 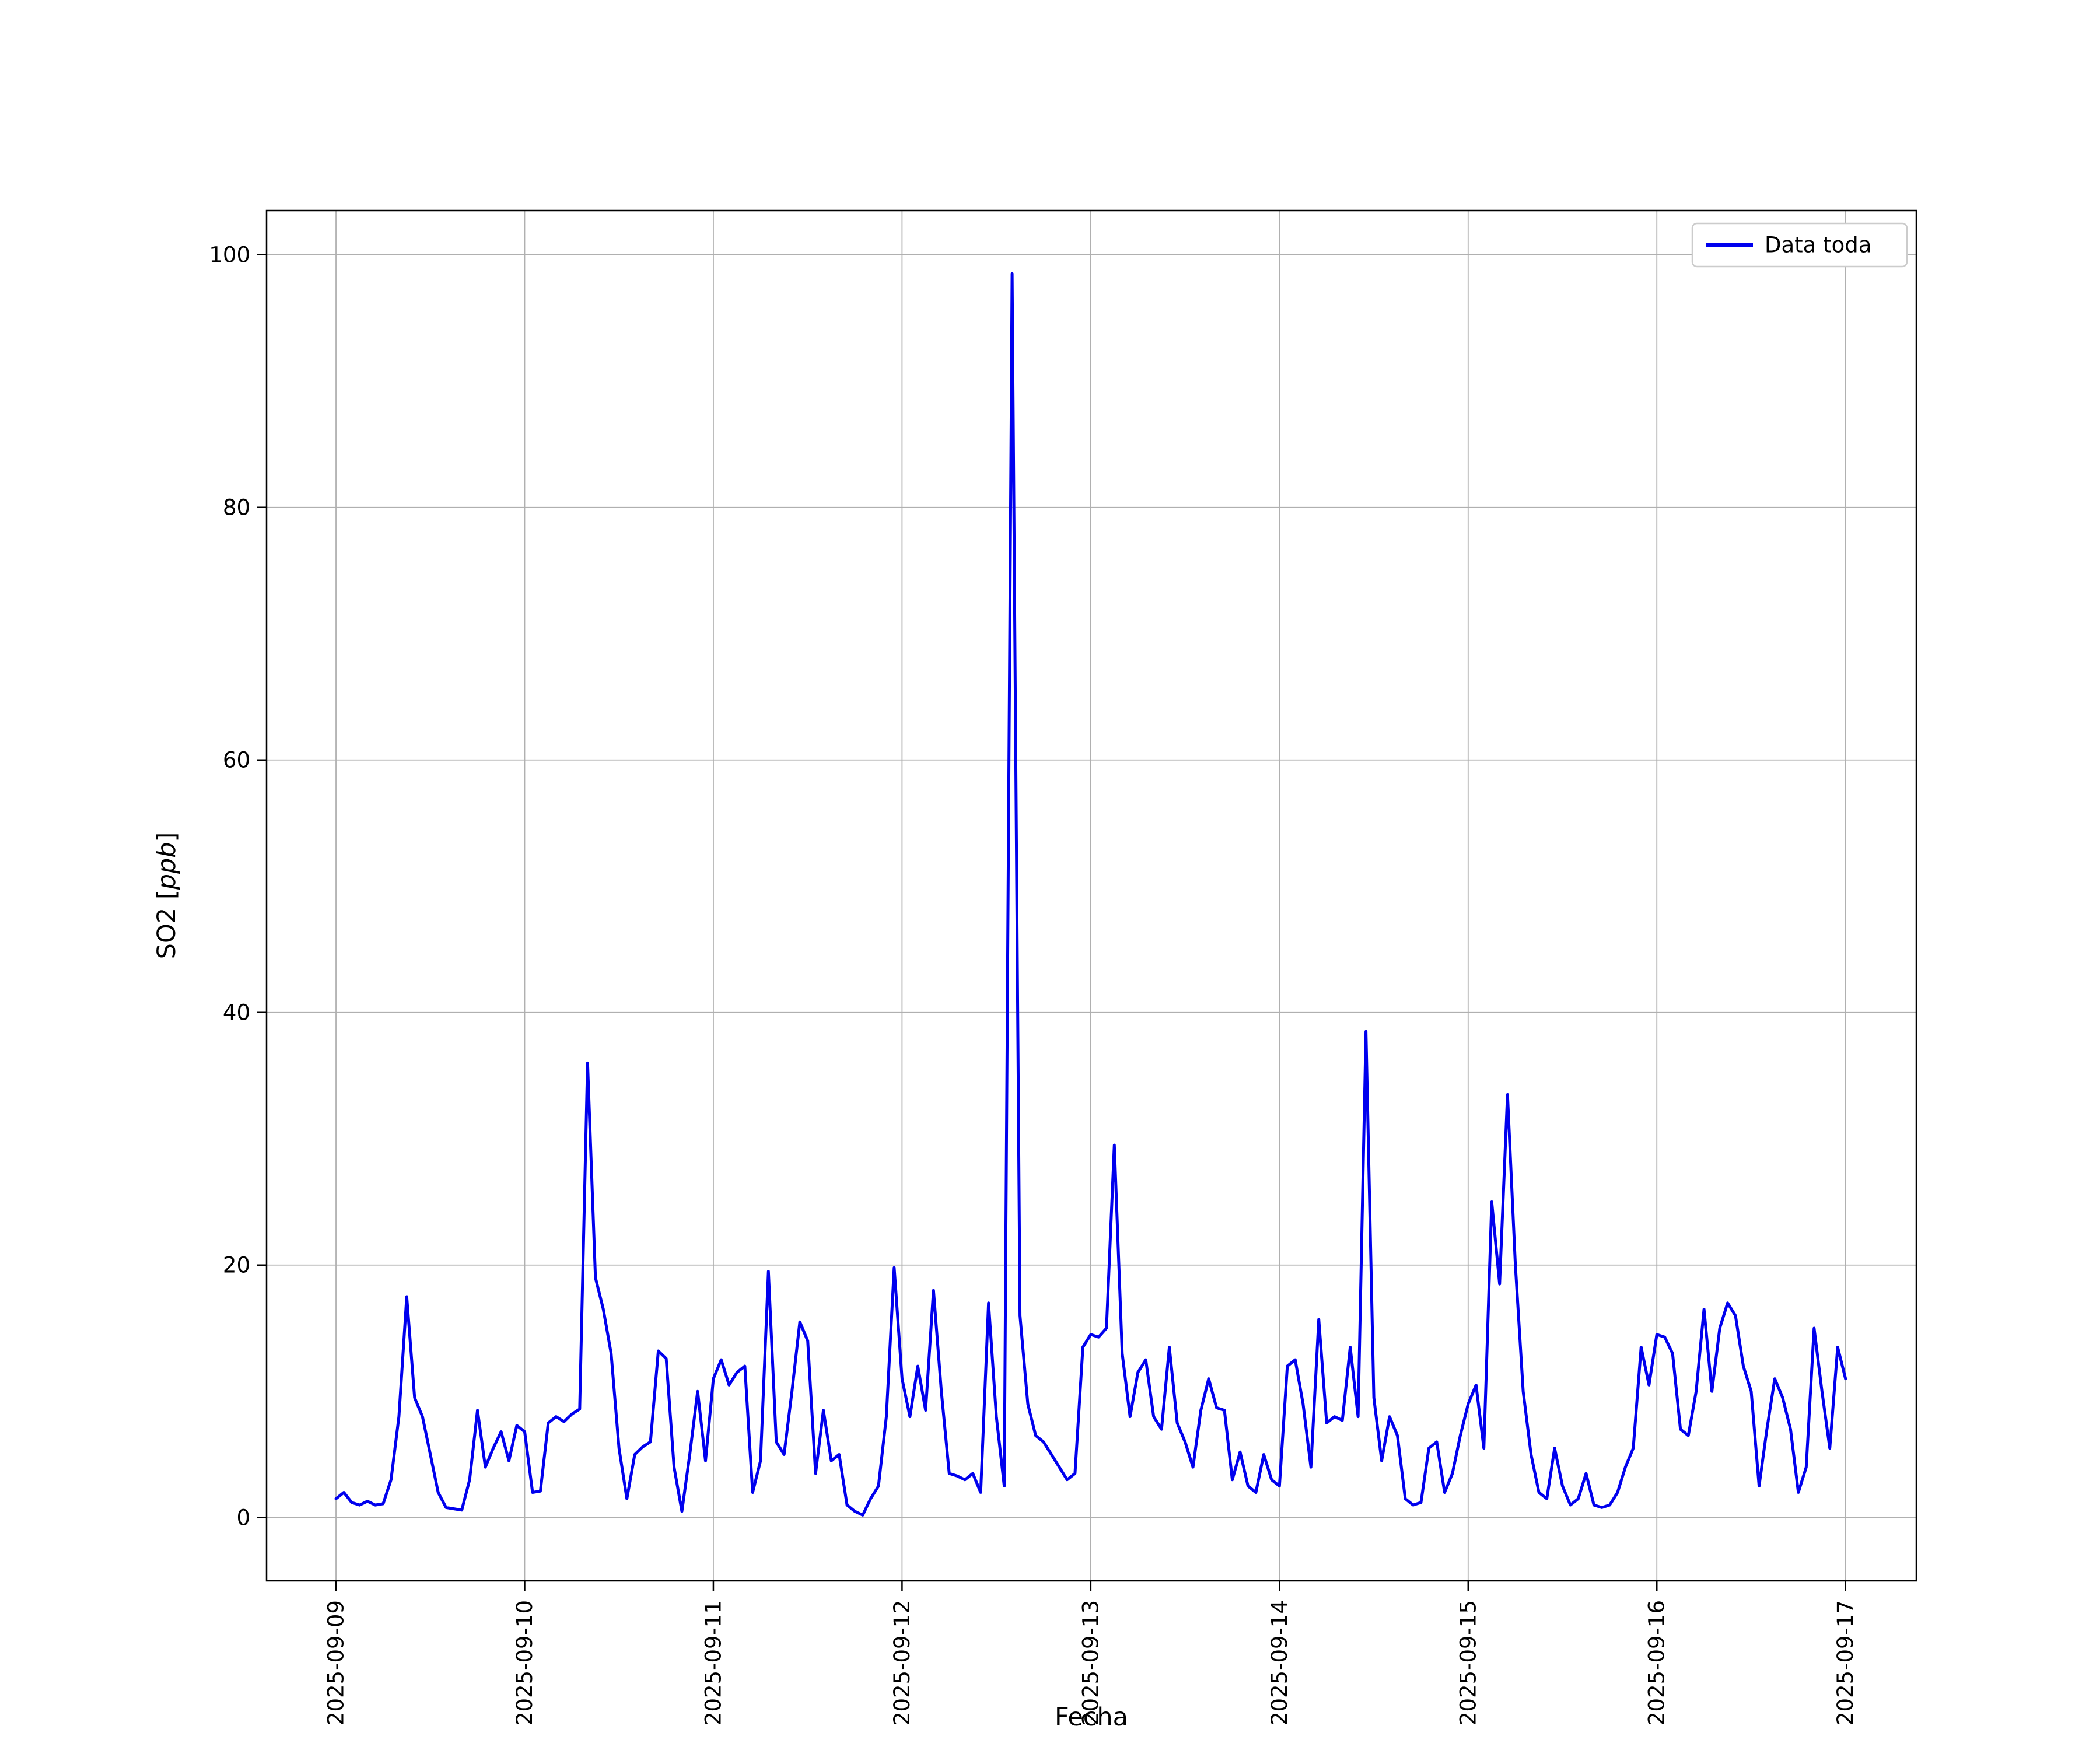 What do you see at coordinates (236, 1265) in the screenshot?
I see `y-tick-label: 20` at bounding box center [236, 1265].